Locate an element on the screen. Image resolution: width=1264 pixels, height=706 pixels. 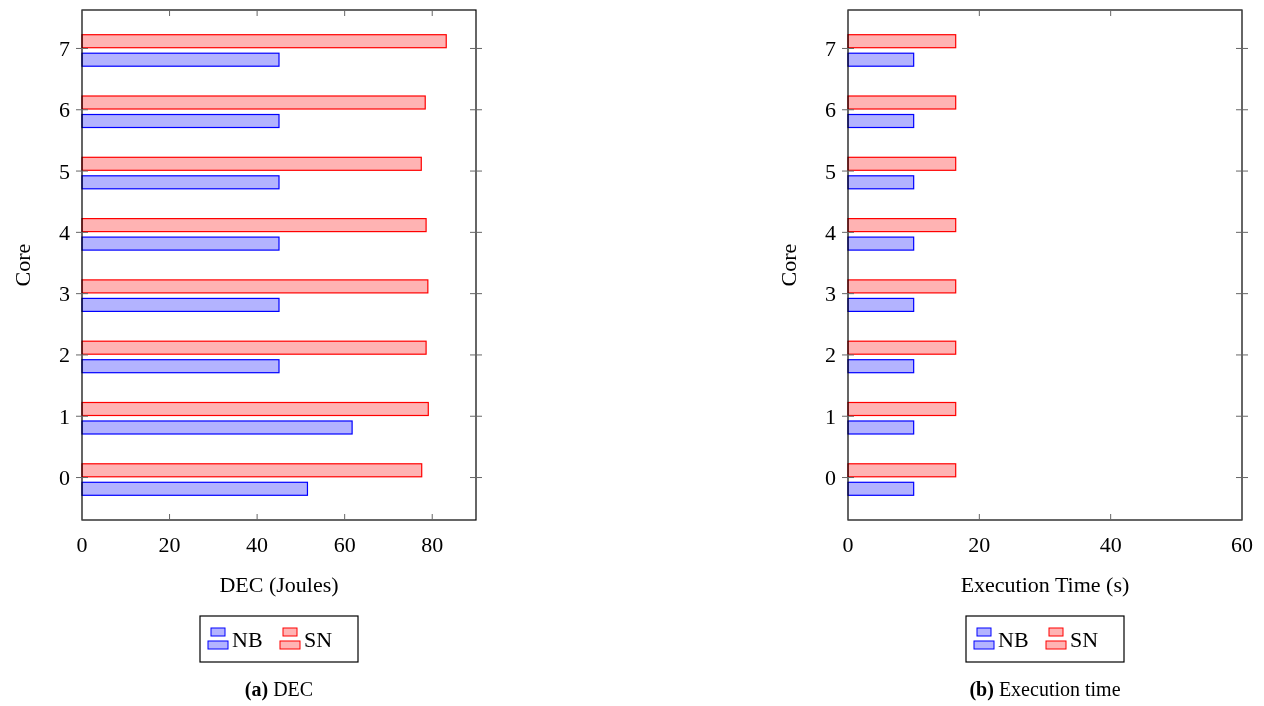
x-axis-title: Execution Time (s) is located at coordinates (1045, 584).